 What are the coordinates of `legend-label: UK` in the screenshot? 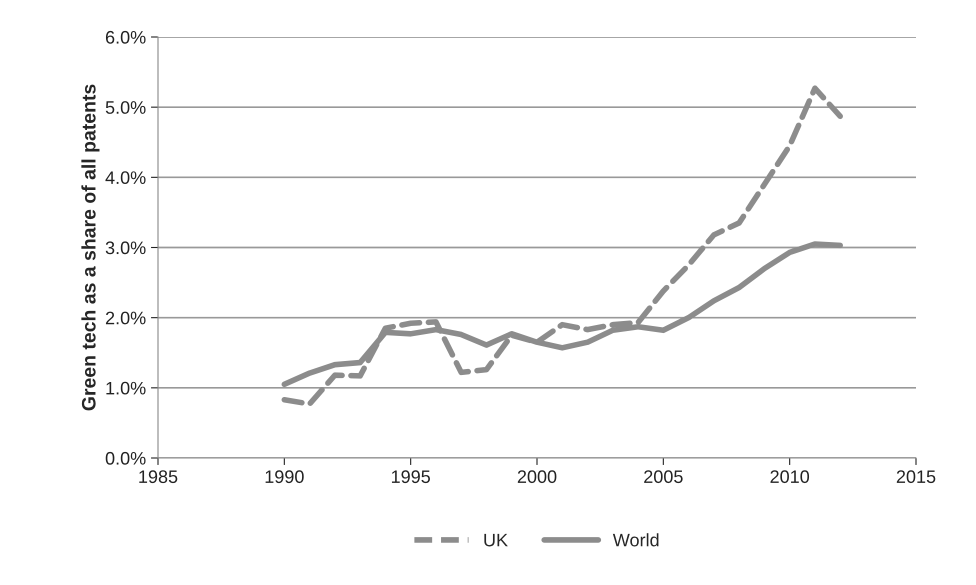 It's located at (496, 540).